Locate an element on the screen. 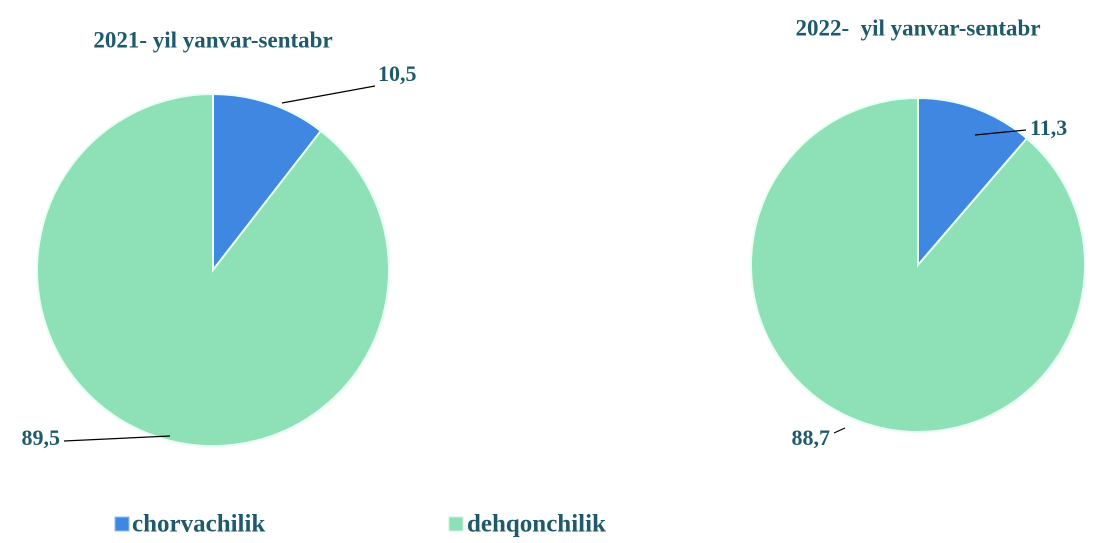 The width and height of the screenshot is (1095, 543). data-label: 11,3 is located at coordinates (1048, 127).